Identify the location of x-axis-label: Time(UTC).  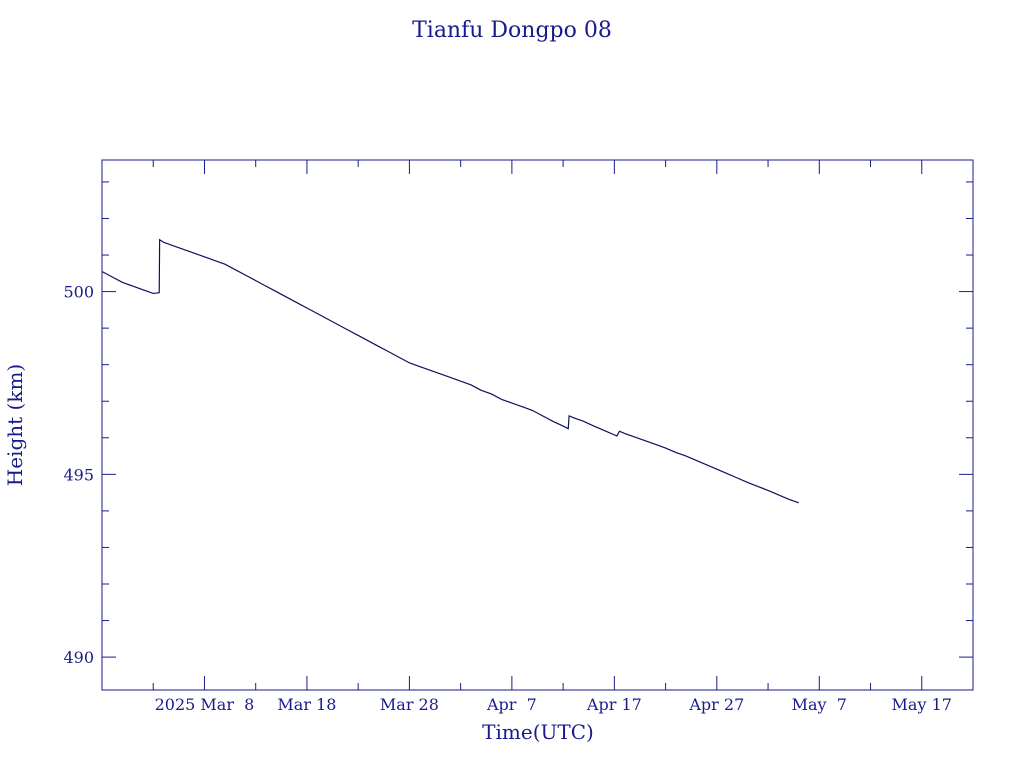
(538, 732).